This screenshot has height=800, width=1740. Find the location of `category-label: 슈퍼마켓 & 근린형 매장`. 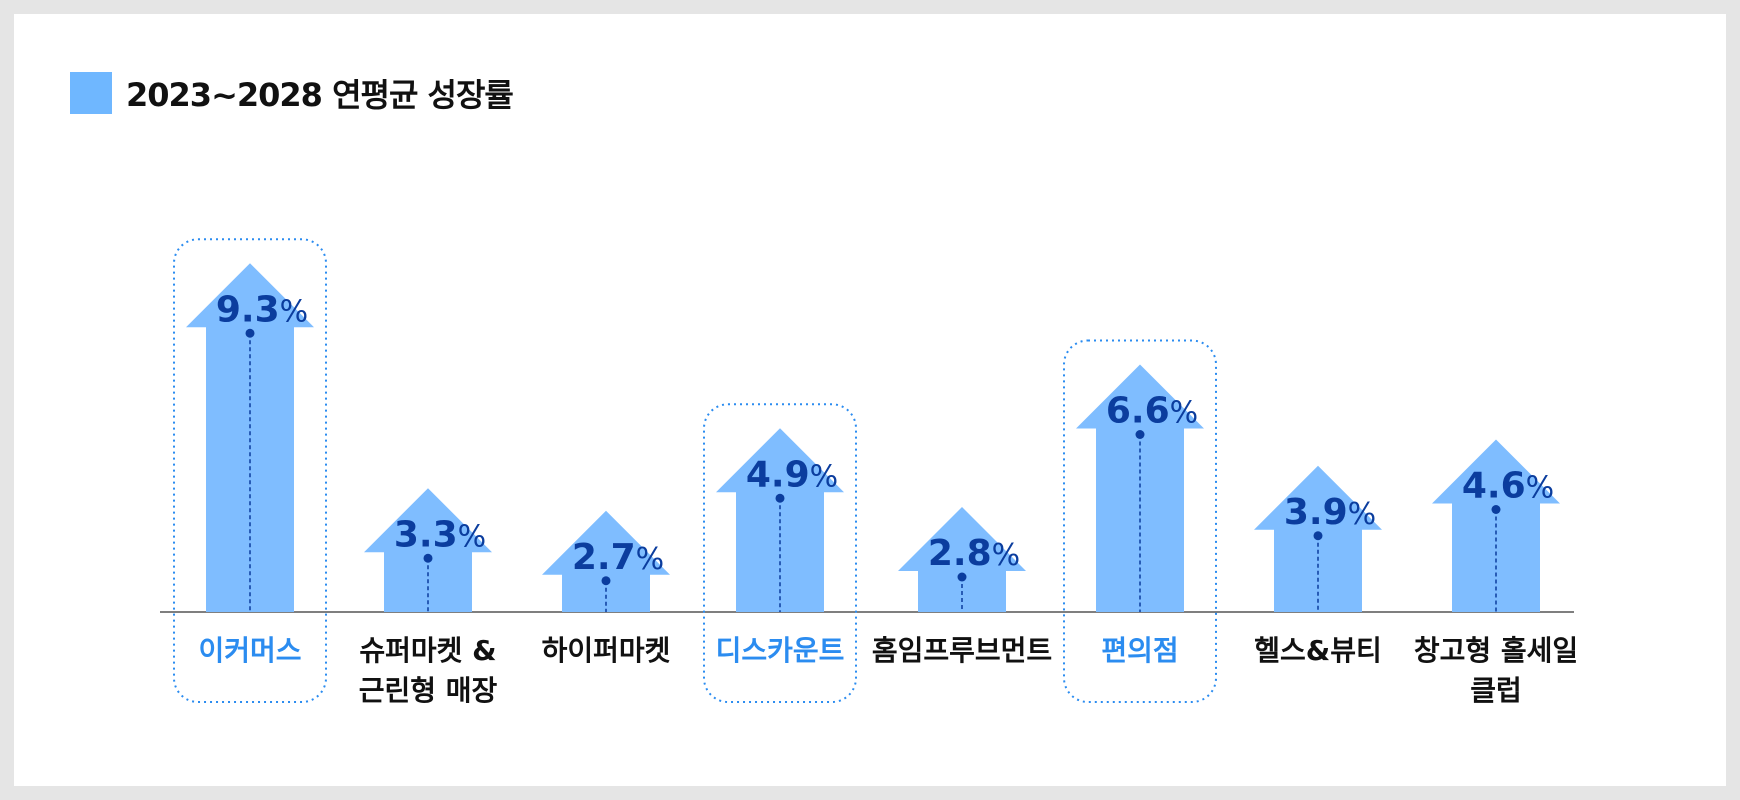

category-label: 슈퍼마켓 & 근린형 매장 is located at coordinates (428, 670).